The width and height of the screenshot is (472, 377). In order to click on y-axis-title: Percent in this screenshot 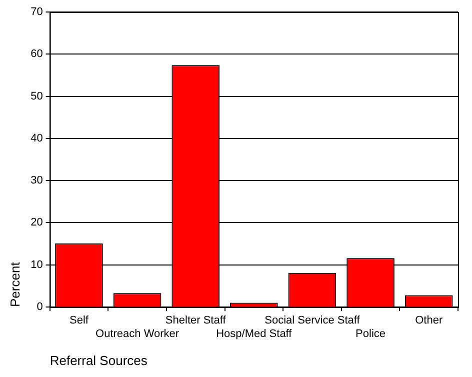, I will do `click(14, 284)`.